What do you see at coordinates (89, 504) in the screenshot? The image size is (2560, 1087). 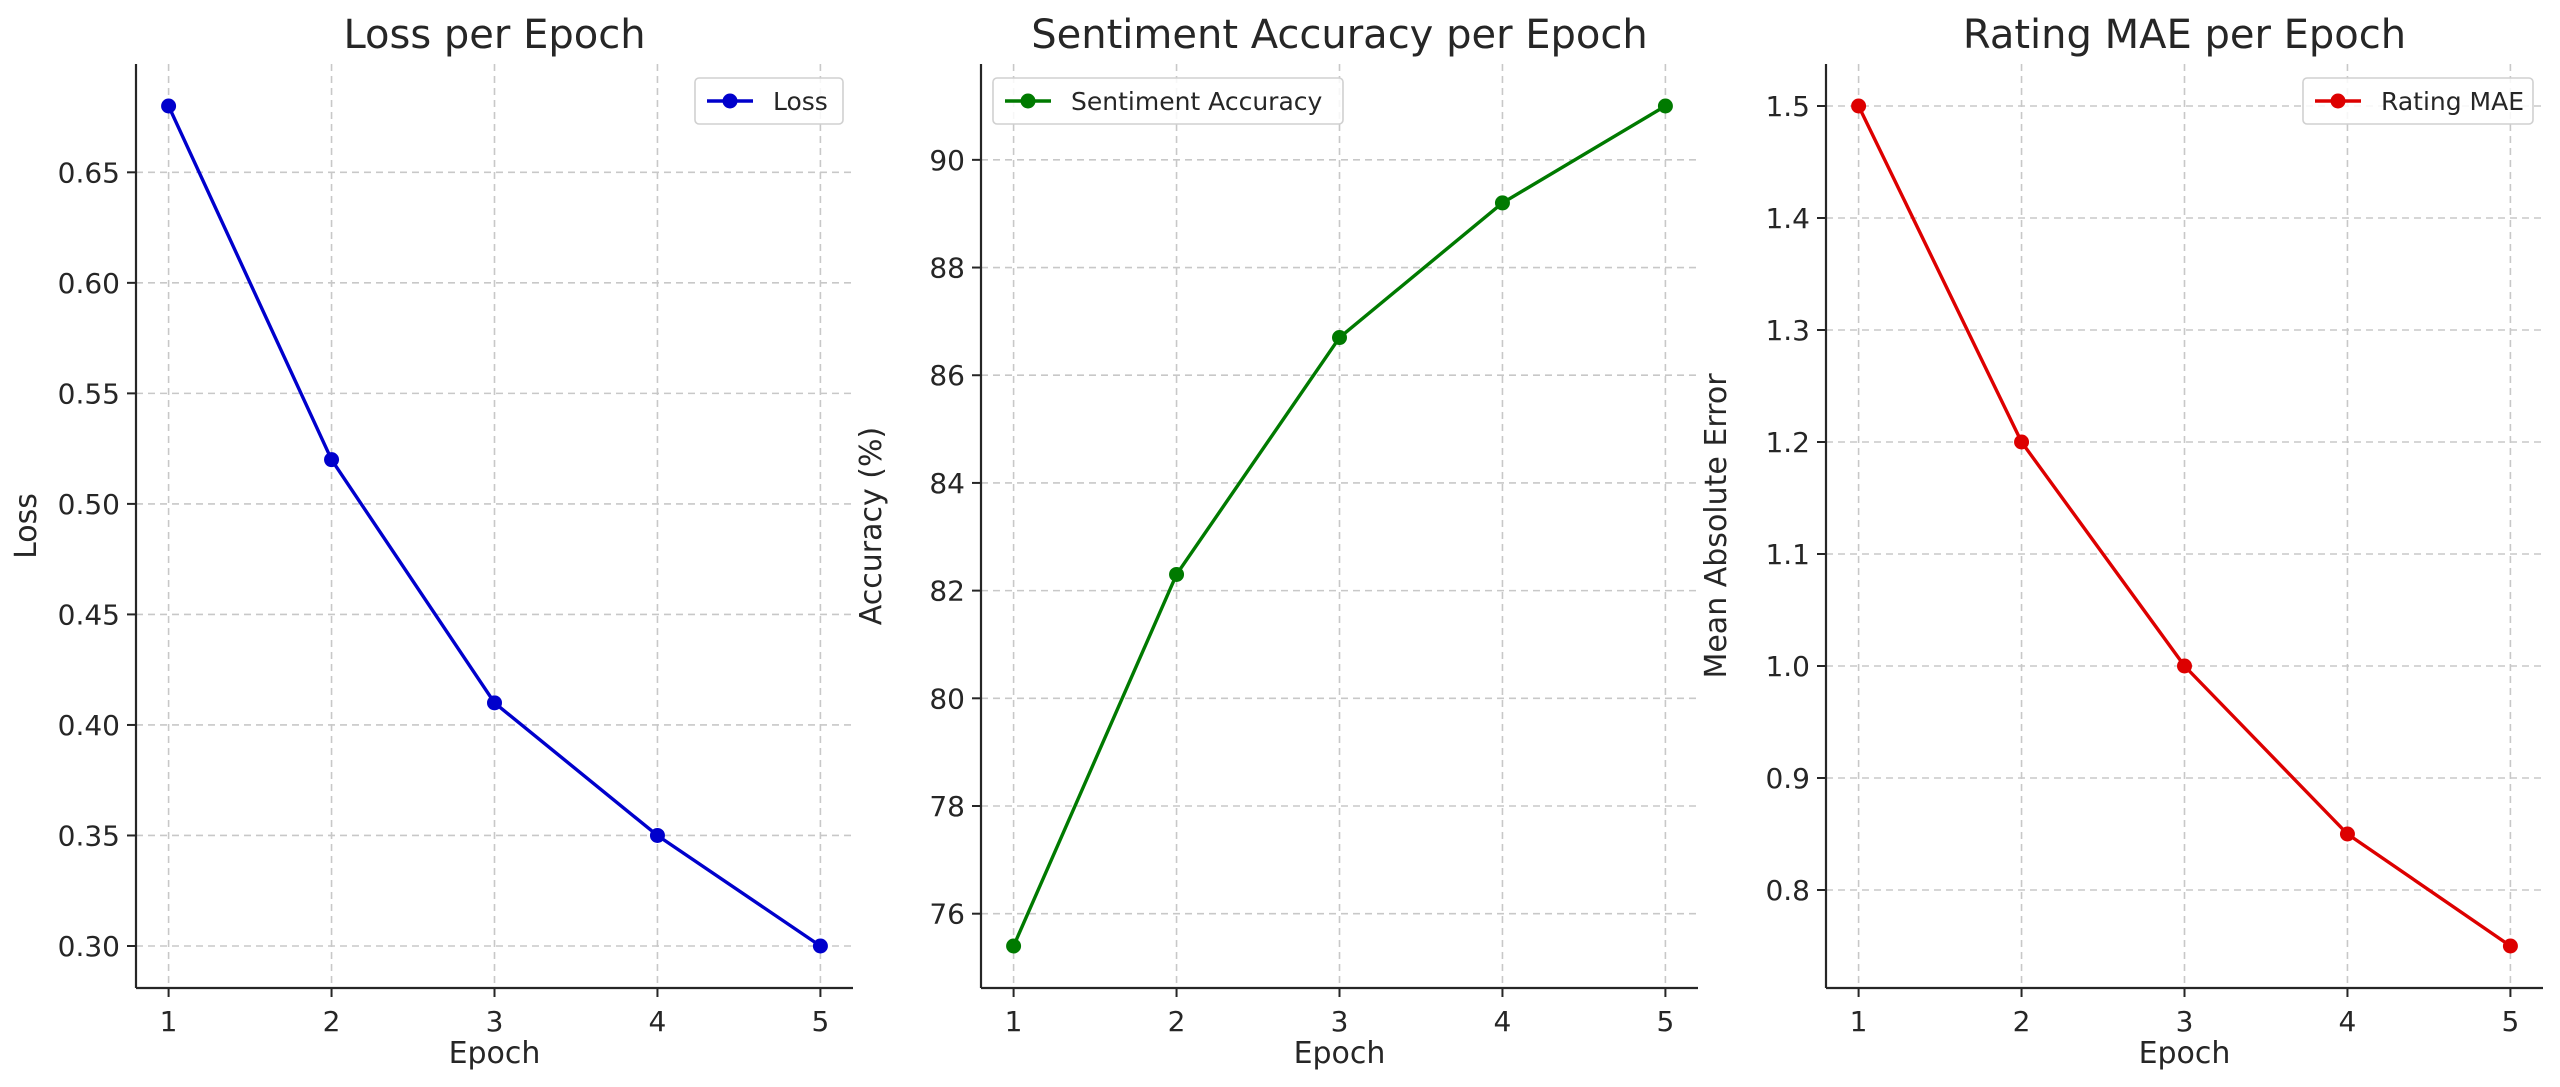 I see `y-tick-label: 0.50` at bounding box center [89, 504].